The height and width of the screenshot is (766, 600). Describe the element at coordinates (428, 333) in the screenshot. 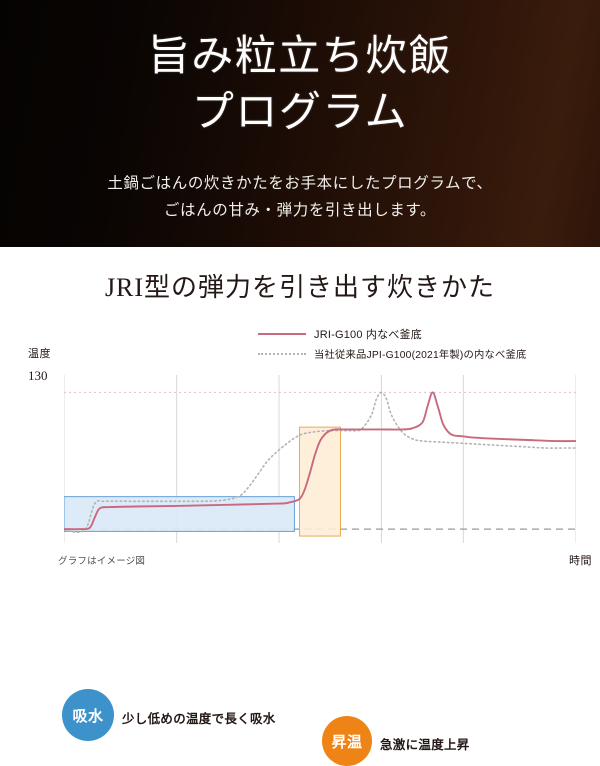

I see `legend-item-primary: JRI-G100 内なべ釜底` at that location.